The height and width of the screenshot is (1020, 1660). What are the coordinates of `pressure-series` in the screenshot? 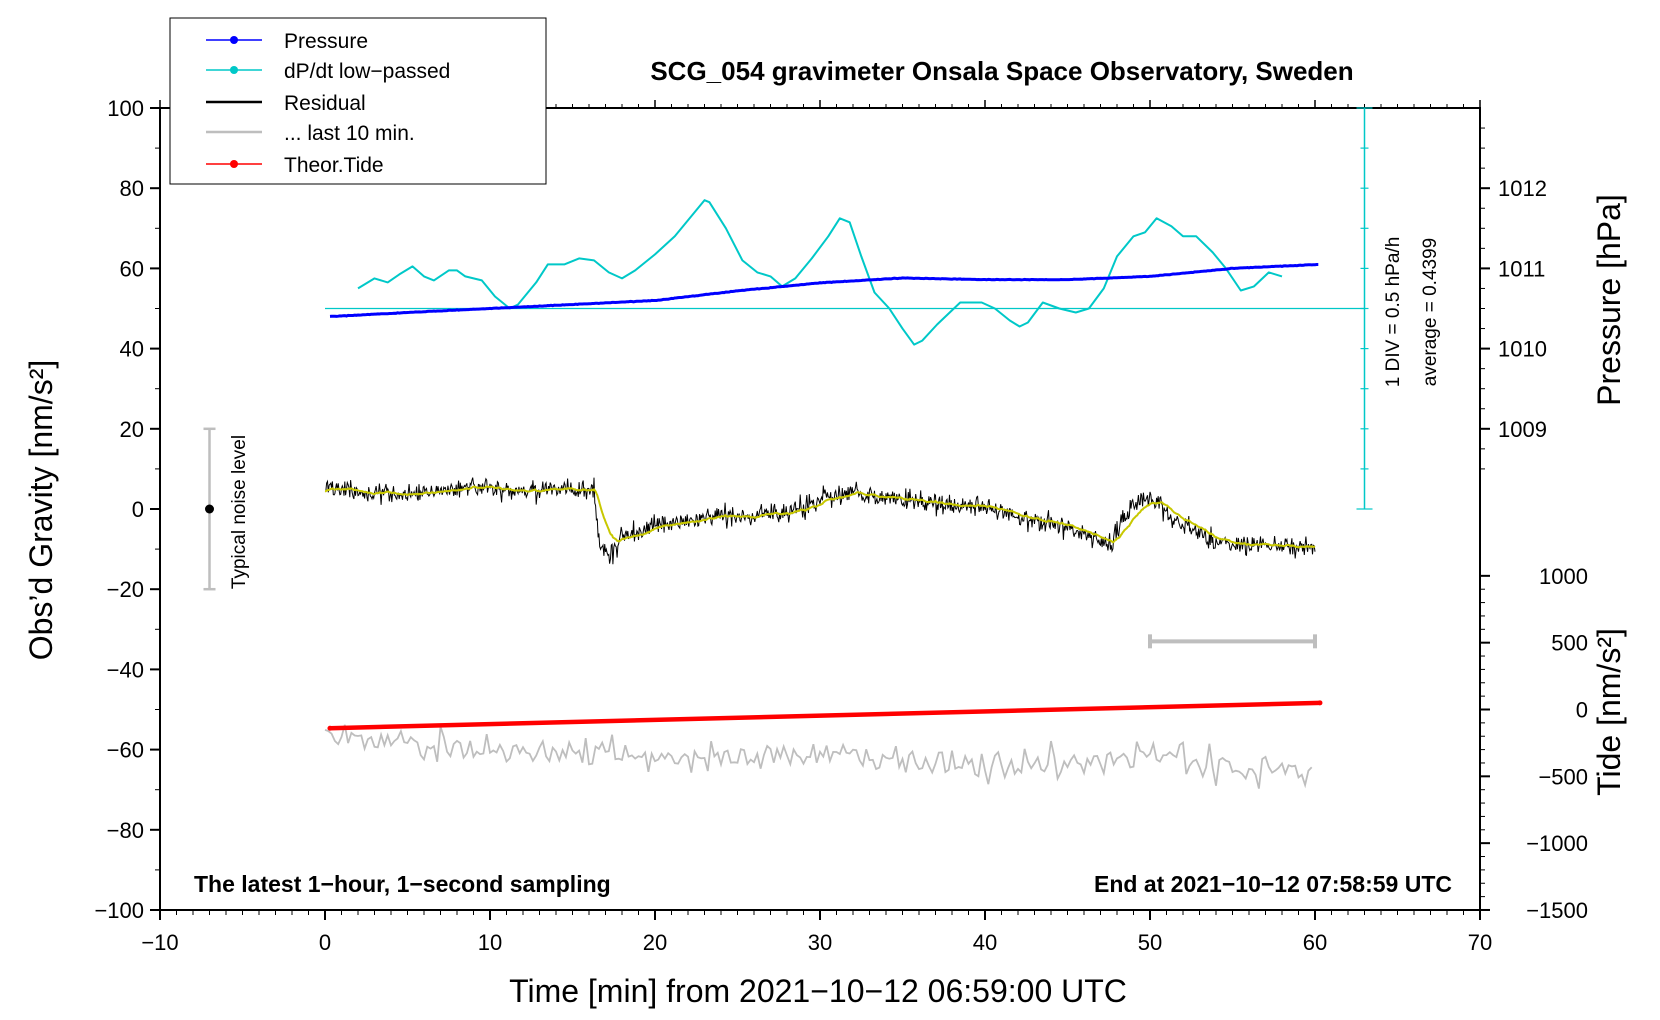 It's located at (824, 290).